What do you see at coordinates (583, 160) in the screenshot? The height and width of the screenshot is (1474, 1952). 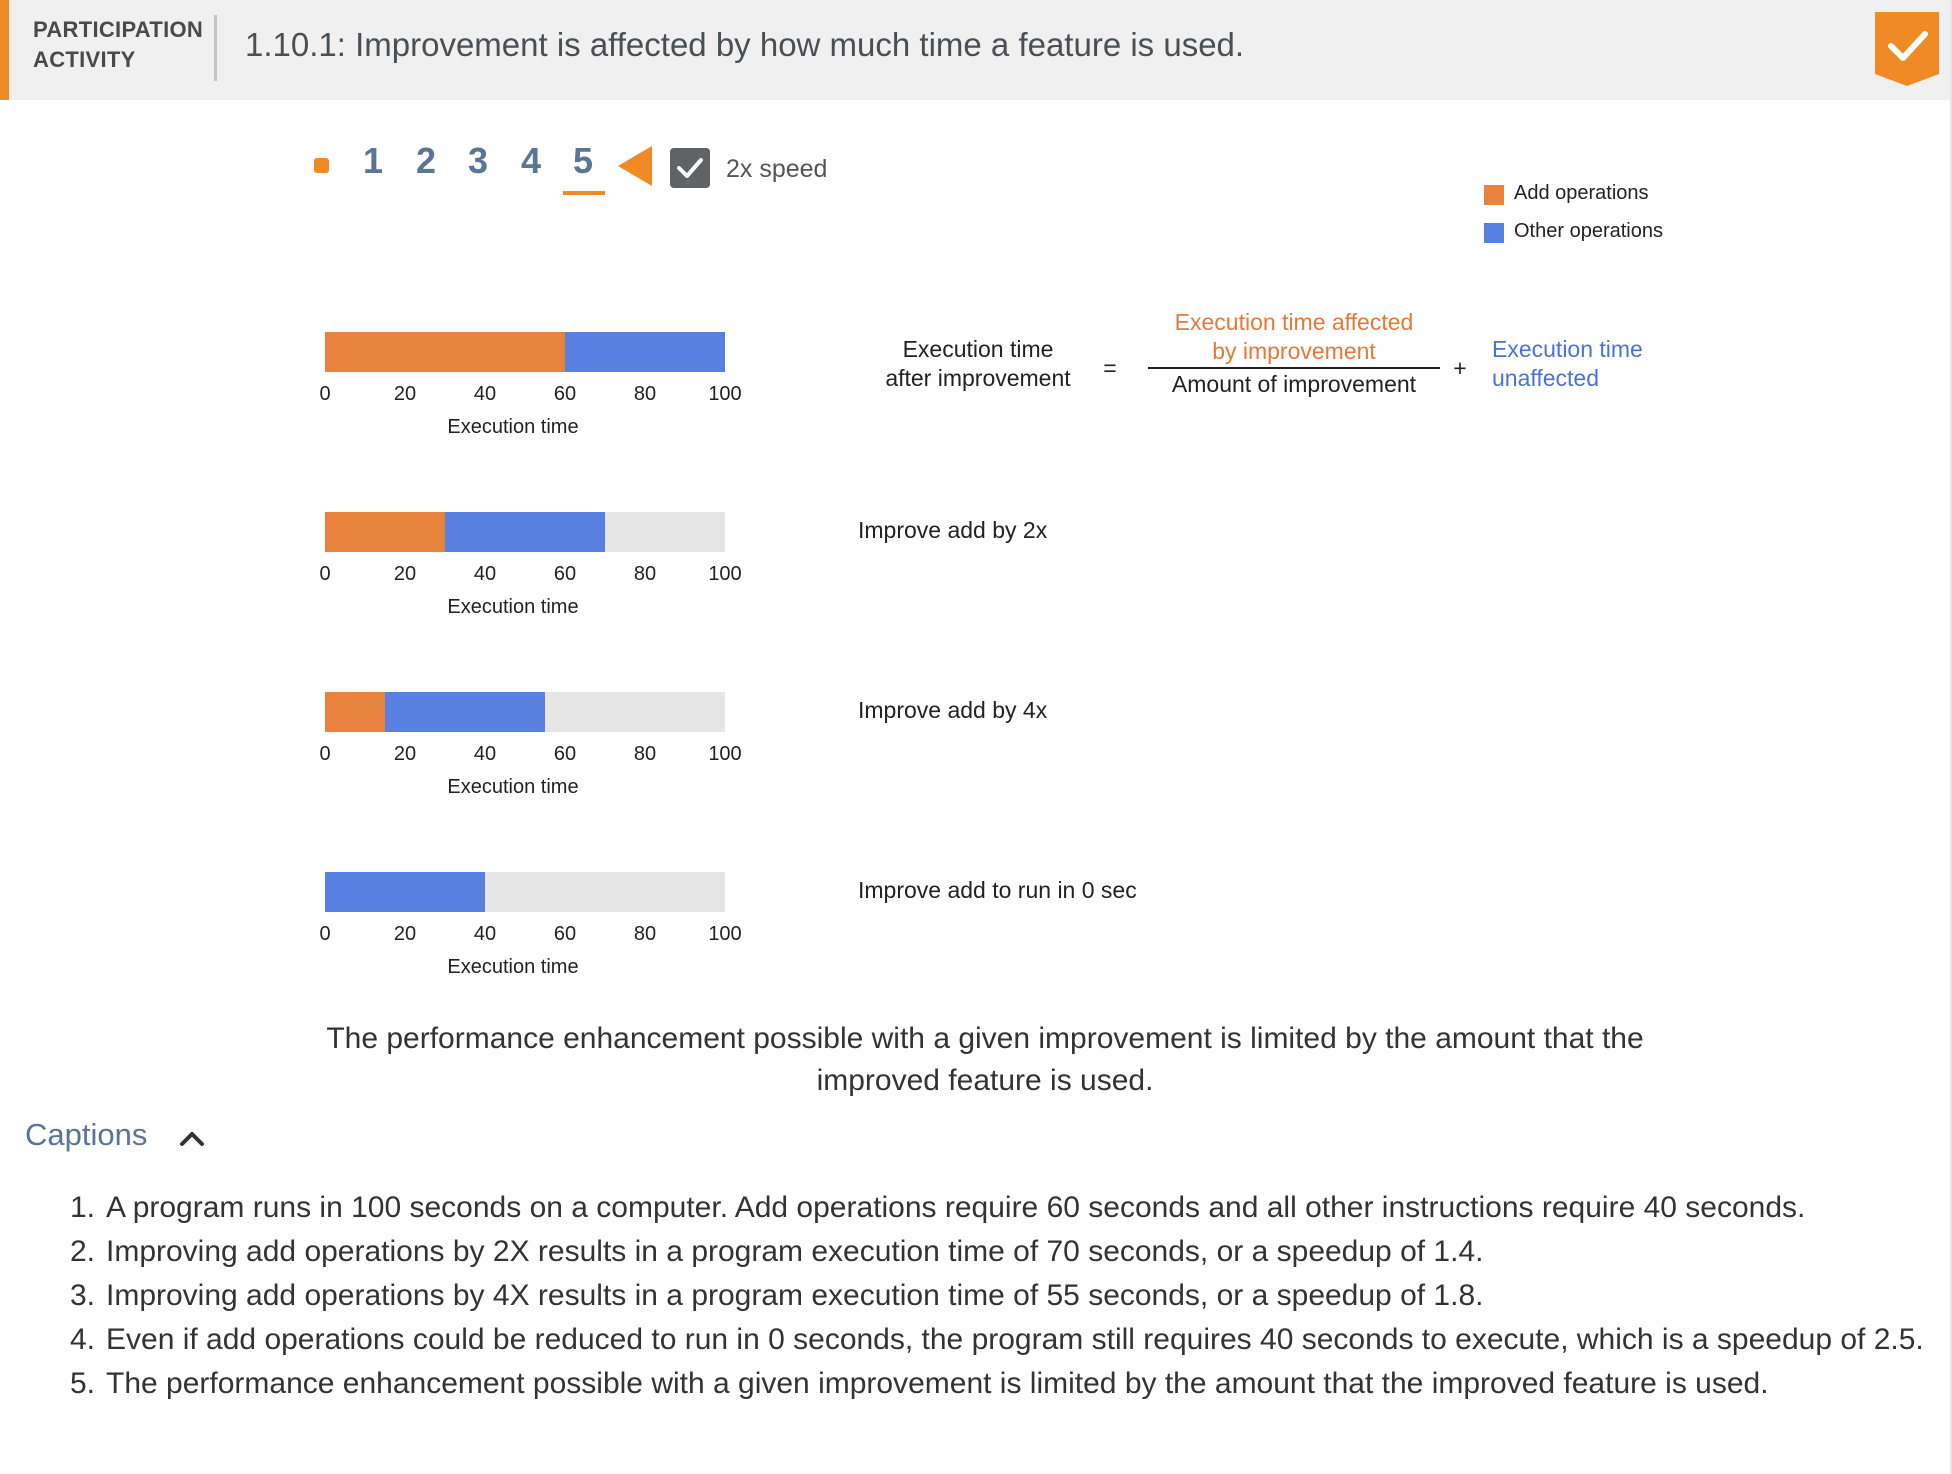 I see `step-5-button: 5` at bounding box center [583, 160].